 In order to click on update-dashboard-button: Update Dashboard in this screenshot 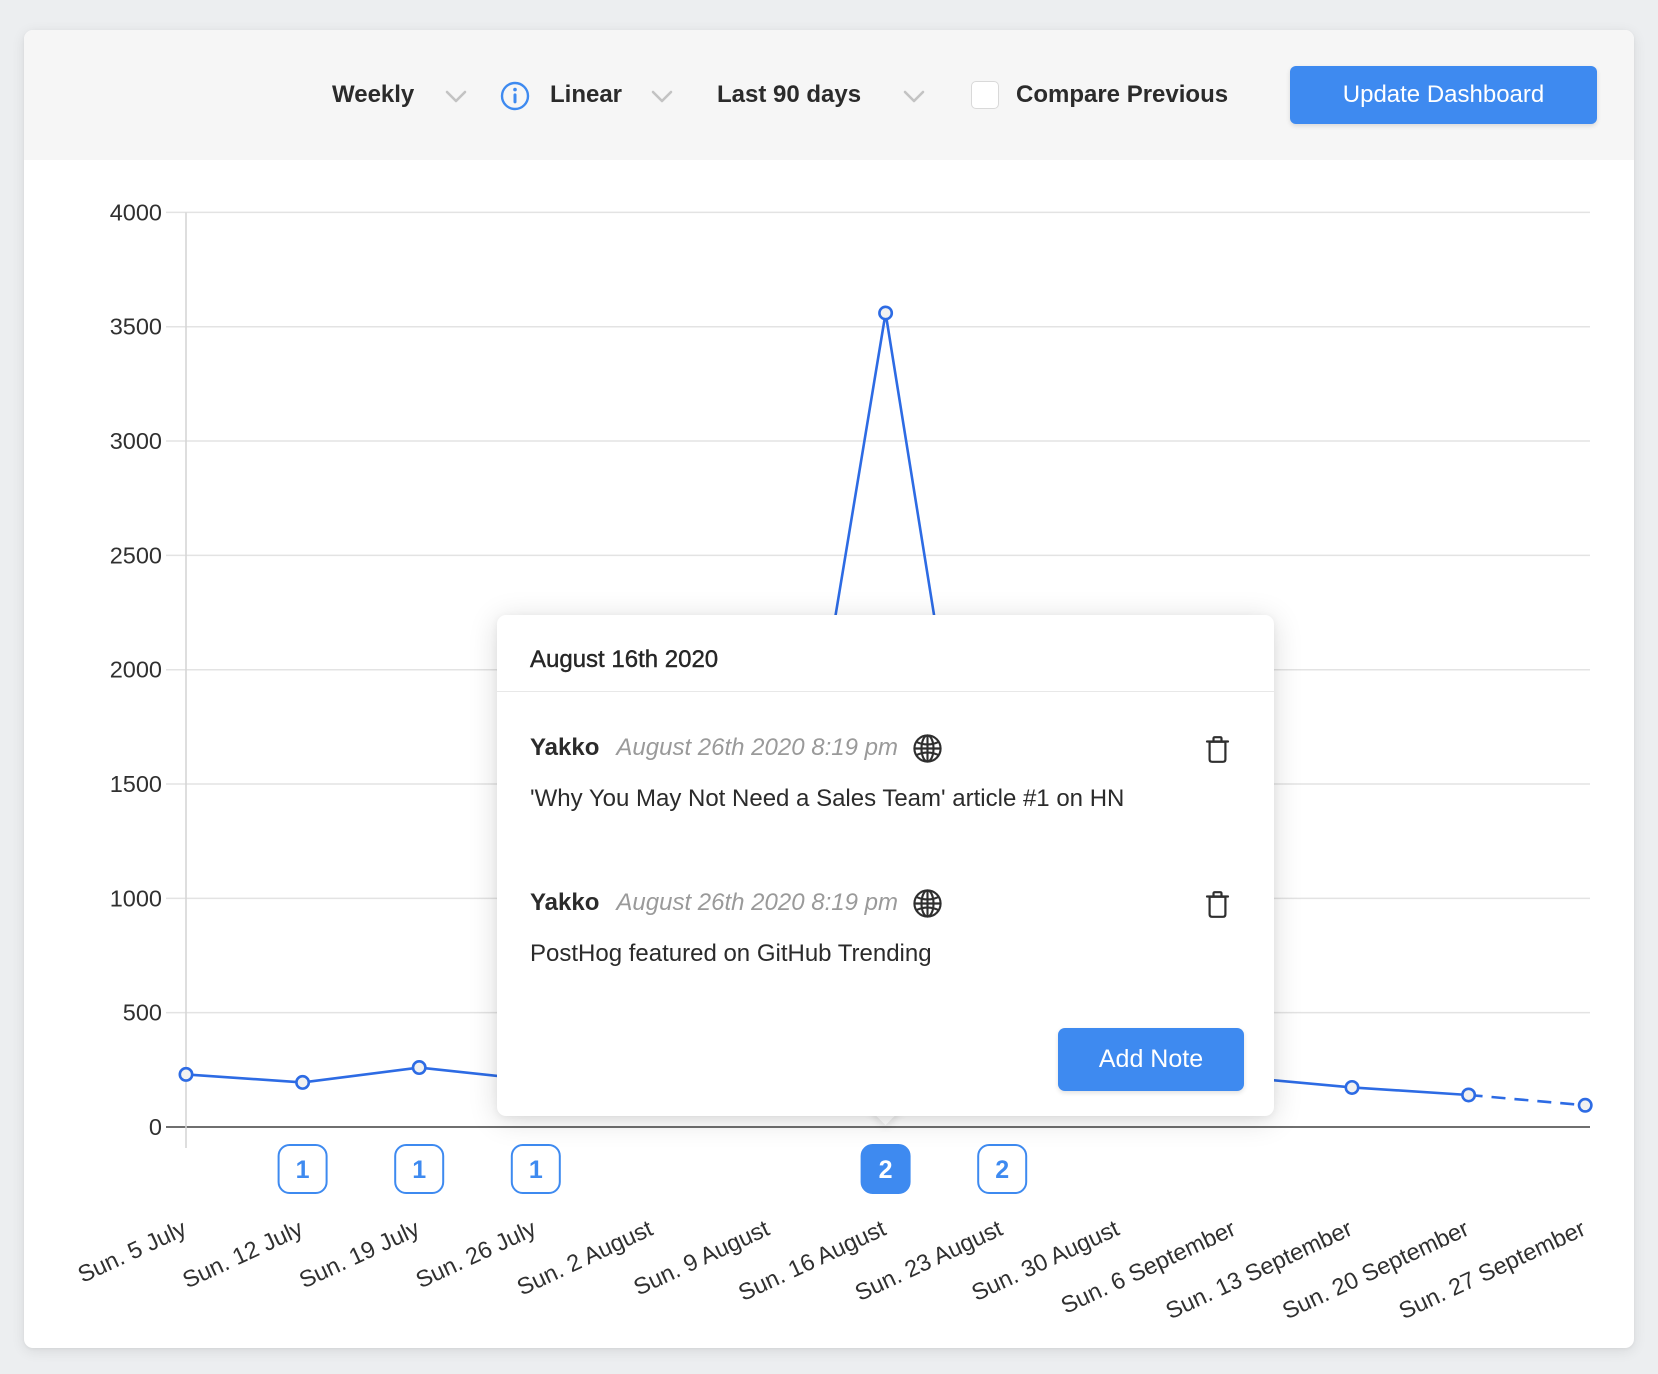, I will do `click(1443, 95)`.